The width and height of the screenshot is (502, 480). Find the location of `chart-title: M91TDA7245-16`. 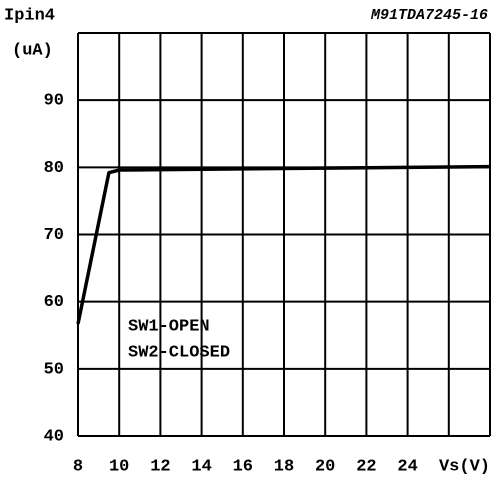

chart-title: M91TDA7245-16 is located at coordinates (429, 15).